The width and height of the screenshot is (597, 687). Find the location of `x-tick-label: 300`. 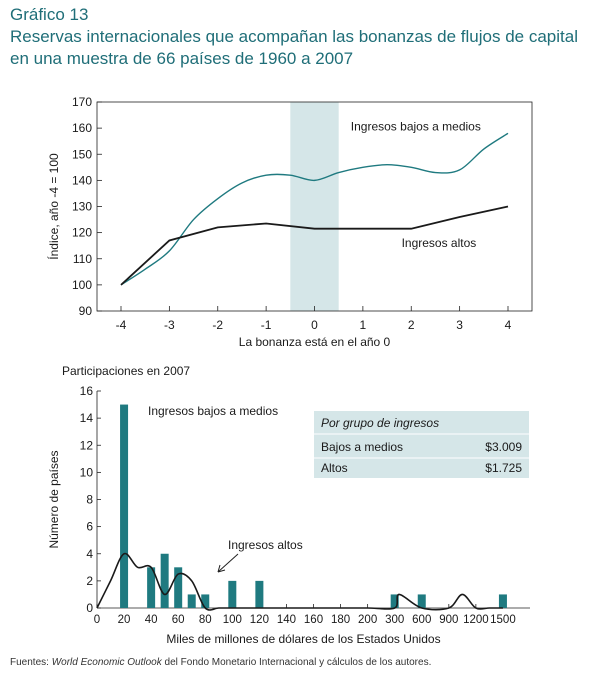

x-tick-label: 300 is located at coordinates (394, 620).